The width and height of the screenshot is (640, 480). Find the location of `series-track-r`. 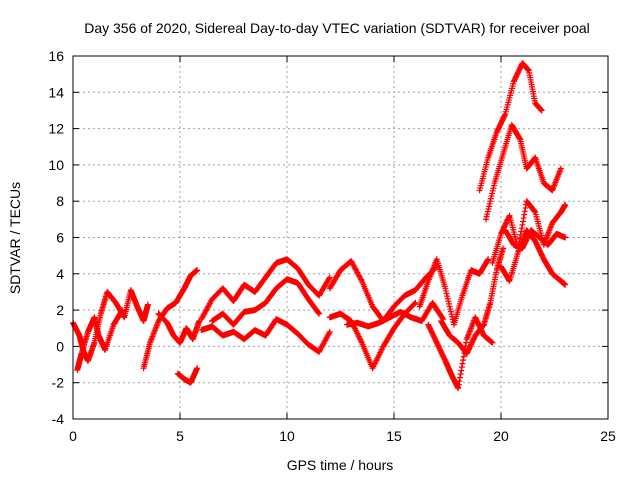

series-track-r is located at coordinates (533, 257).